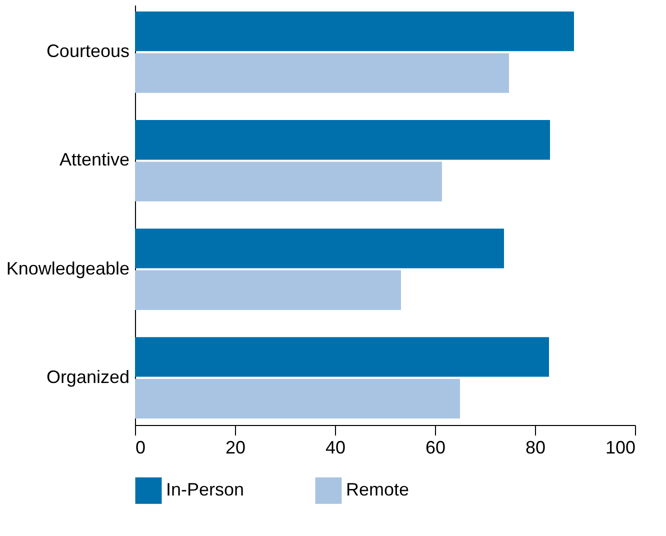 The height and width of the screenshot is (536, 666). Describe the element at coordinates (535, 448) in the screenshot. I see `x-tick-label: 80` at that location.